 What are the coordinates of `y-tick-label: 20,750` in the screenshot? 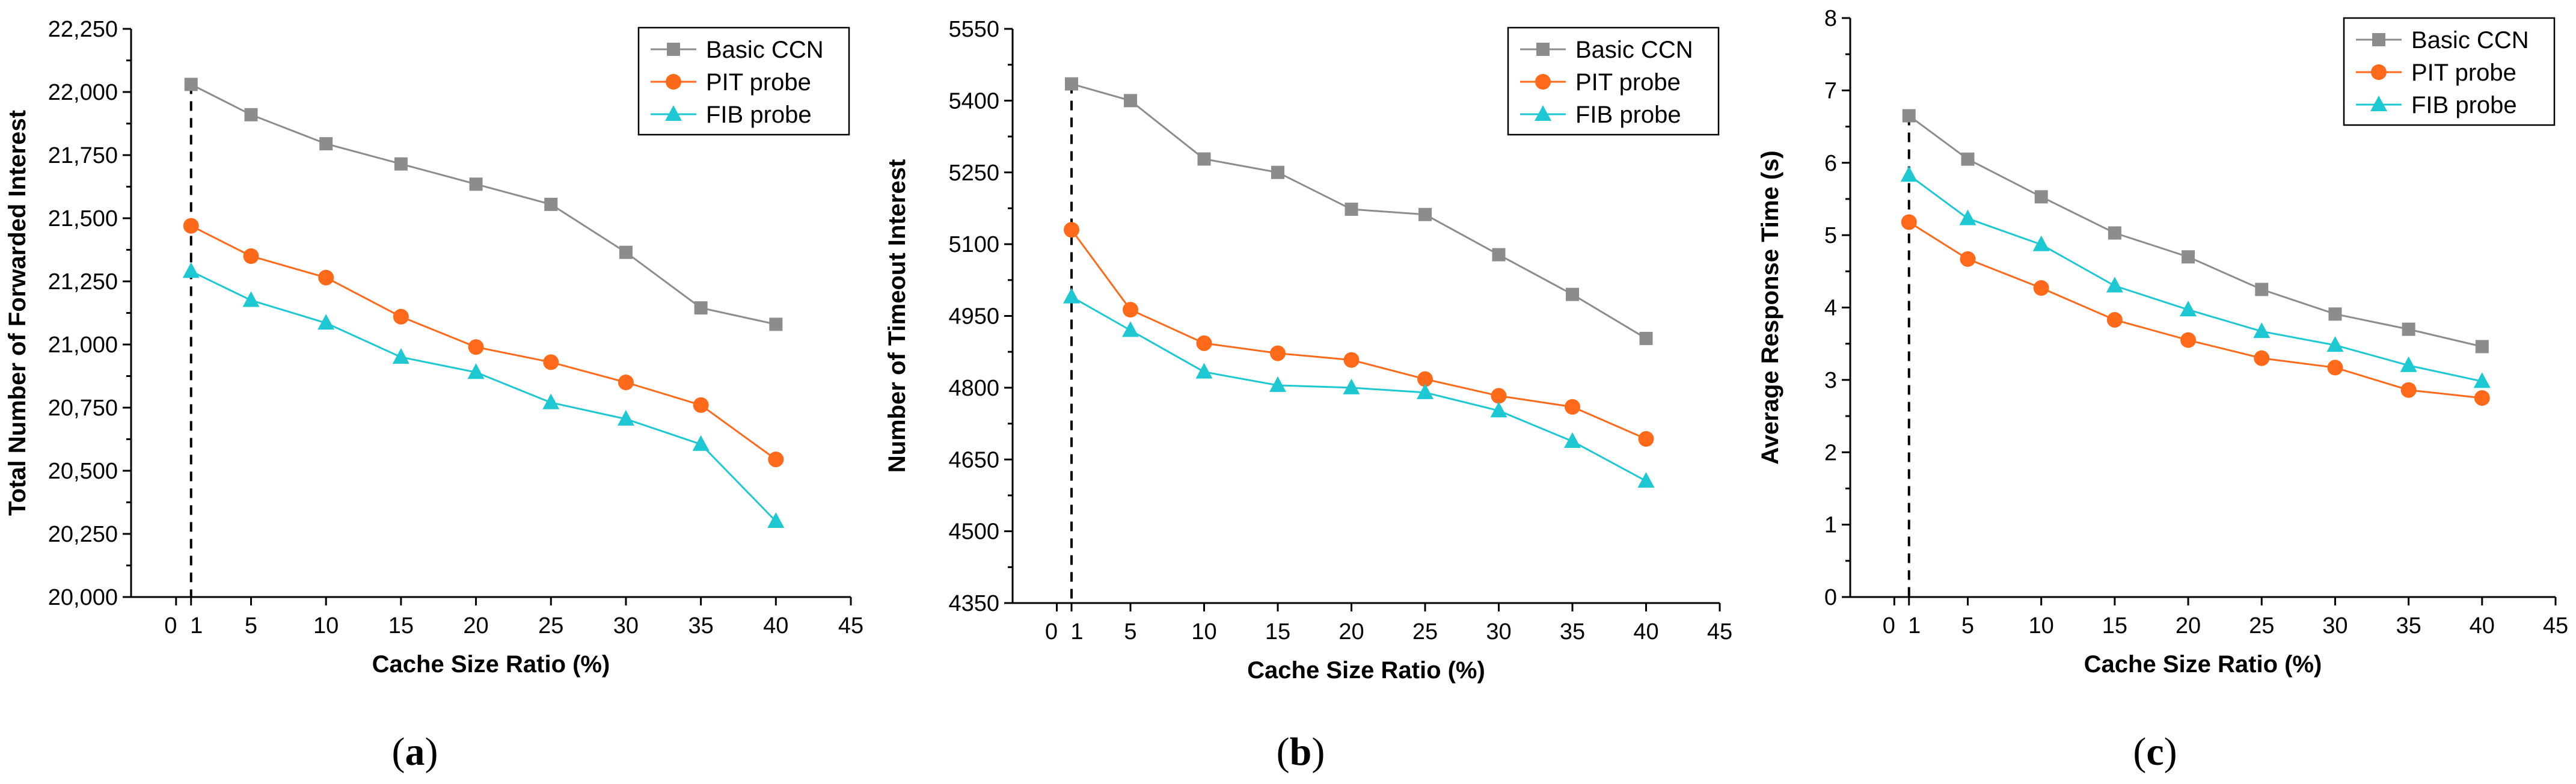 It's located at (83, 408).